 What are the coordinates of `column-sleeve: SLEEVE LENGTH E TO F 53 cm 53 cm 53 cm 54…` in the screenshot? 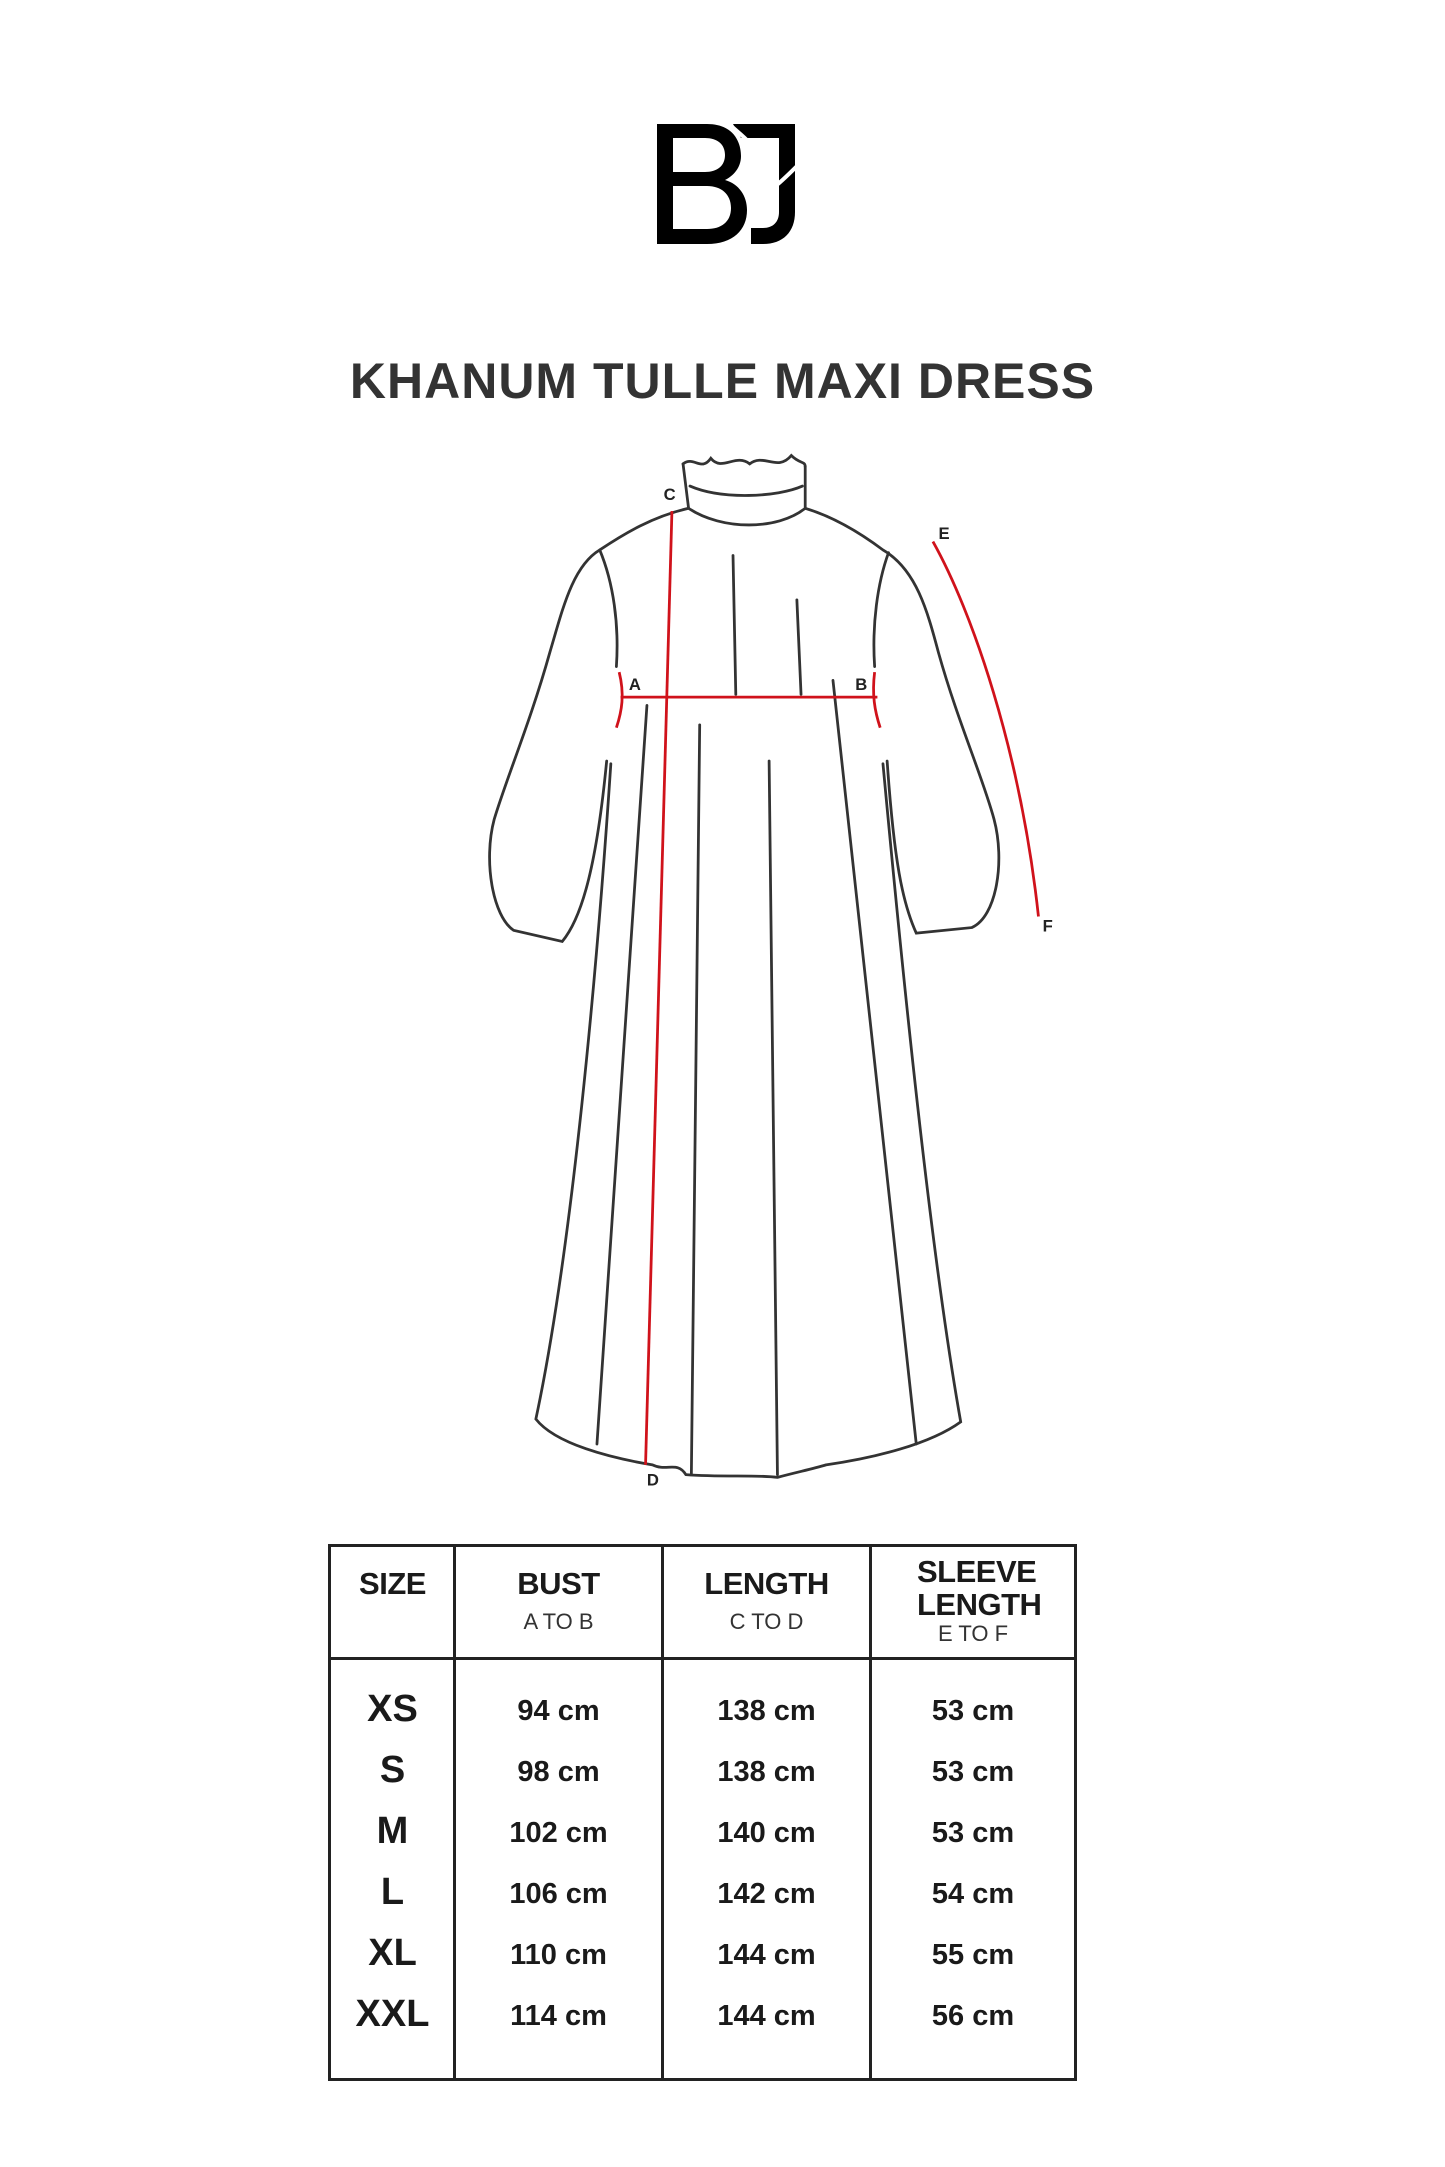 It's located at (973, 1812).